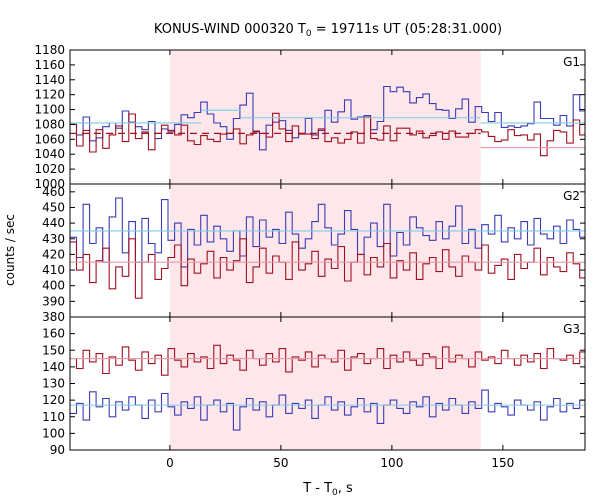 This screenshot has height=500, width=600. I want to click on panel-label-g3: G3, so click(571, 329).